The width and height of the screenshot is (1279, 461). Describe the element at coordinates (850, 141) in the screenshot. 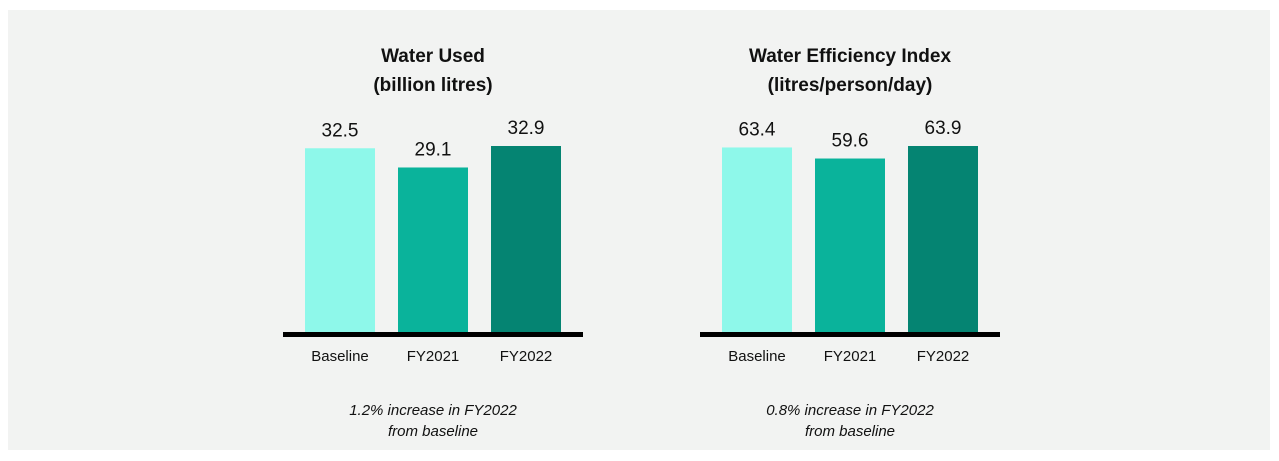

I see `value-label: 59.6` at that location.